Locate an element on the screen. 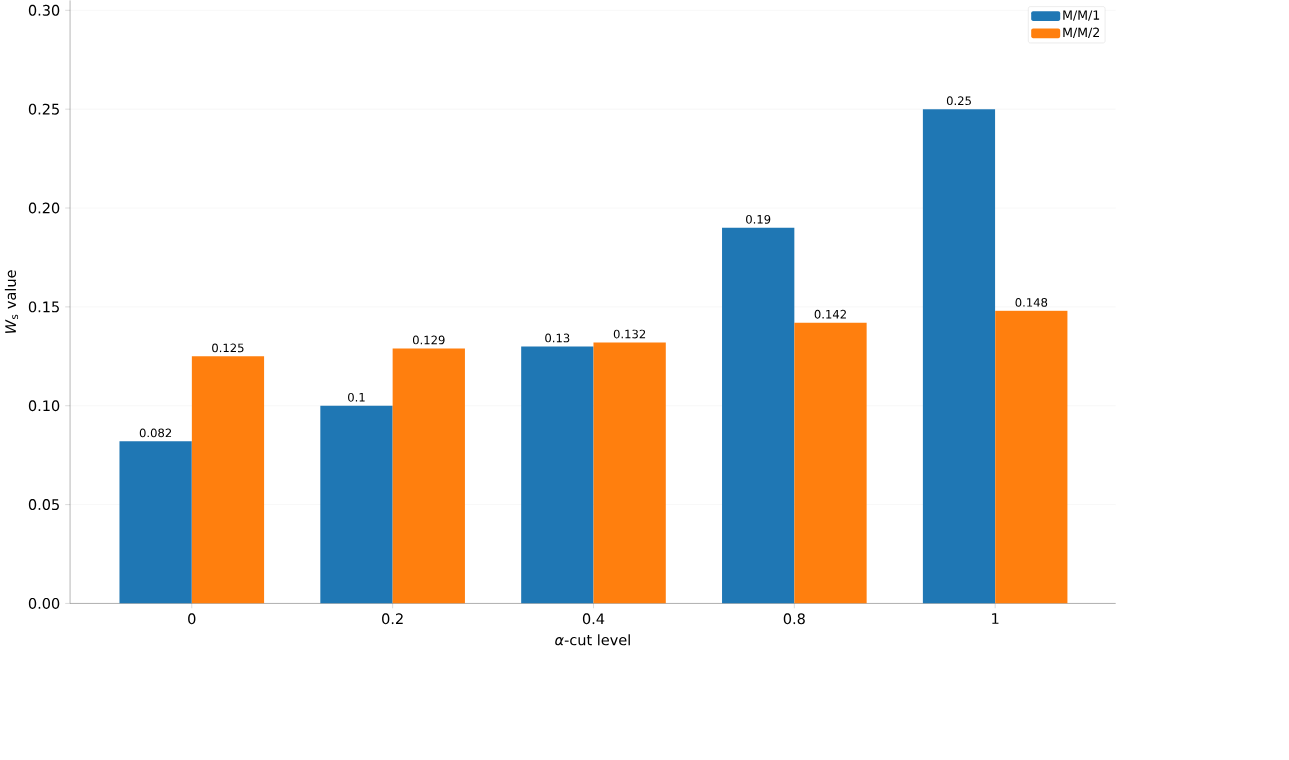  data-label: 0.19 is located at coordinates (758, 219).